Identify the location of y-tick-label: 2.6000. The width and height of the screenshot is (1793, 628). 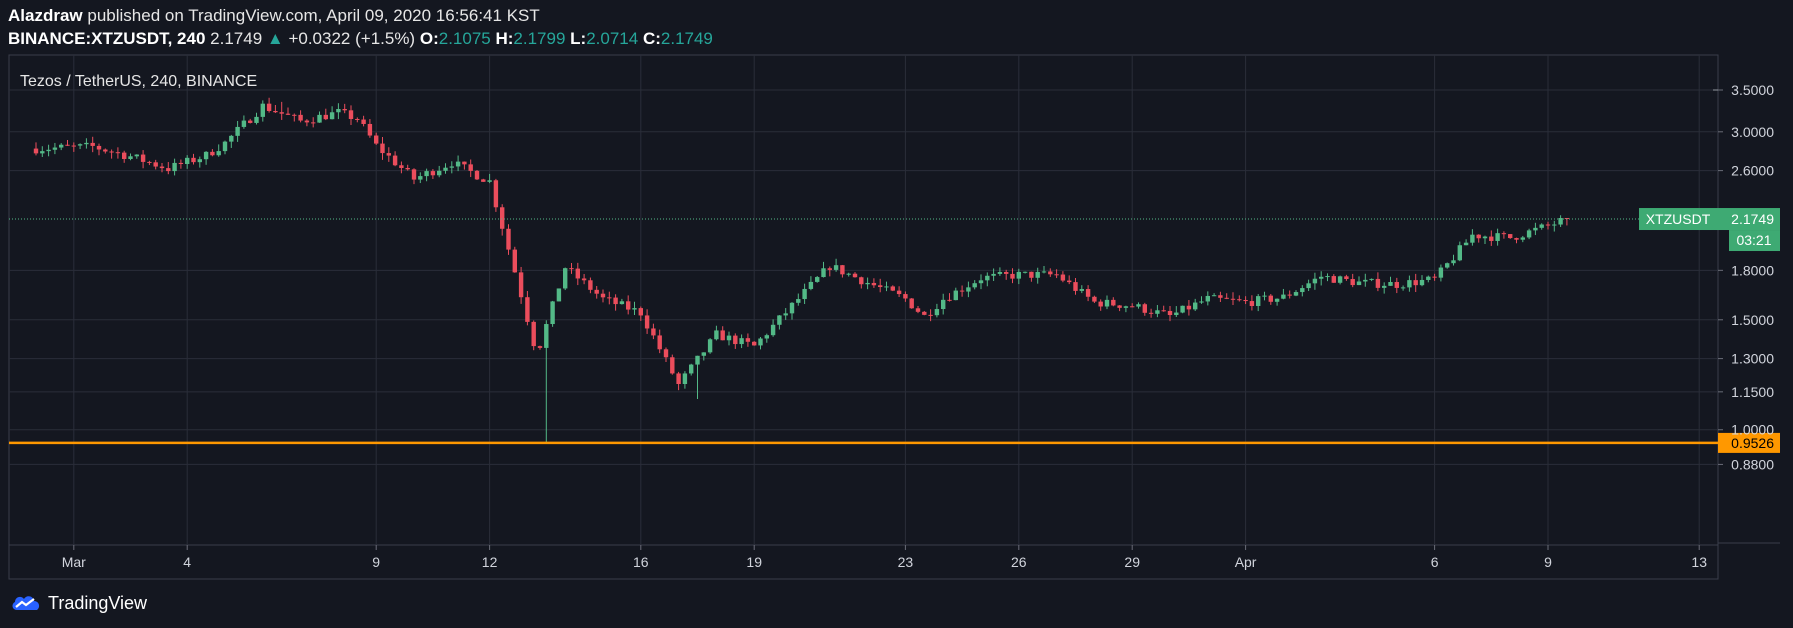
(1752, 171).